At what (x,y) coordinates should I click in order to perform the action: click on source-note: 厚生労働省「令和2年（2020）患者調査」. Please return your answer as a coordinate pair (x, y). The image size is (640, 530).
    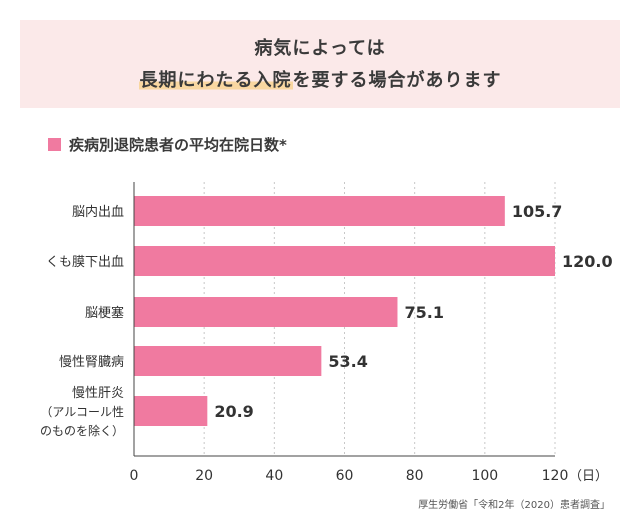
    Looking at the image, I should click on (514, 505).